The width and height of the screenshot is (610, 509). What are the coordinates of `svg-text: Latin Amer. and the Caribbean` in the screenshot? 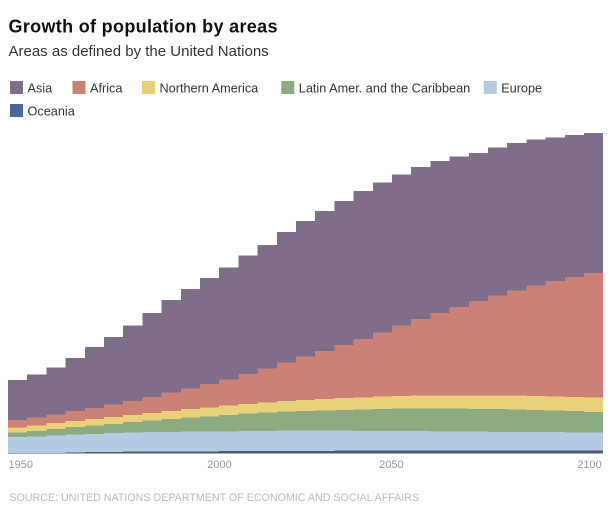 It's located at (384, 89).